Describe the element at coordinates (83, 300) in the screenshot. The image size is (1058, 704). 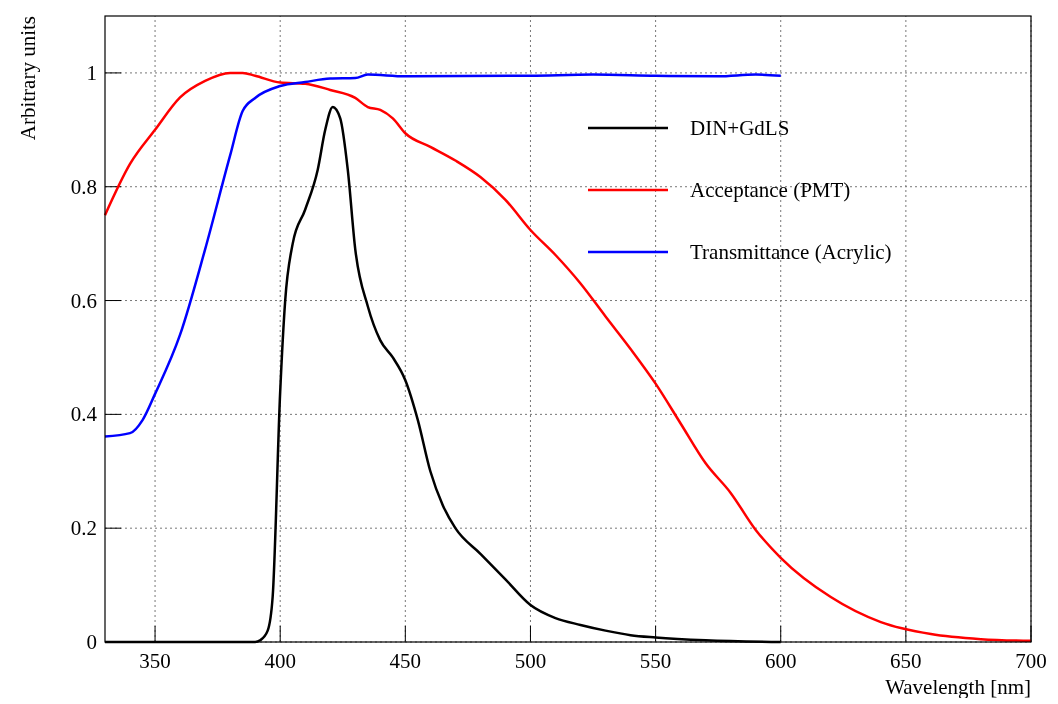
I see `y-tick-label: 0.6` at that location.